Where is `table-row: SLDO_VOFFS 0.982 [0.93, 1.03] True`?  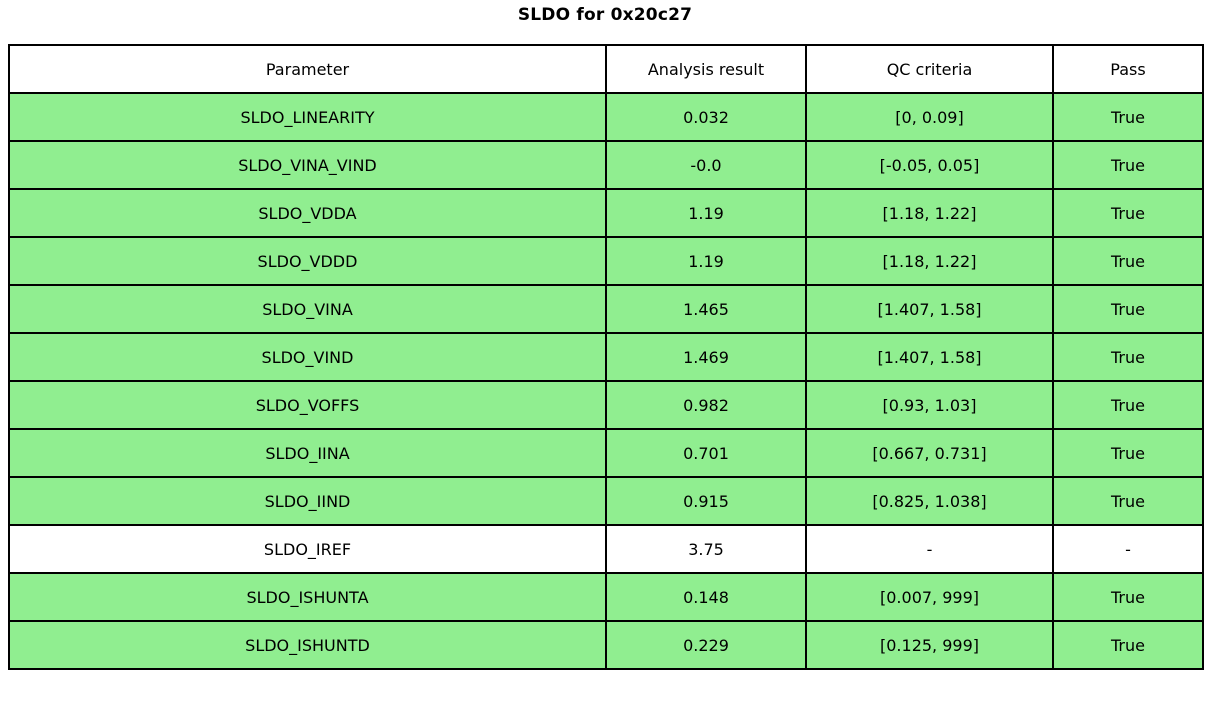 table-row: SLDO_VOFFS 0.982 [0.93, 1.03] True is located at coordinates (606, 405).